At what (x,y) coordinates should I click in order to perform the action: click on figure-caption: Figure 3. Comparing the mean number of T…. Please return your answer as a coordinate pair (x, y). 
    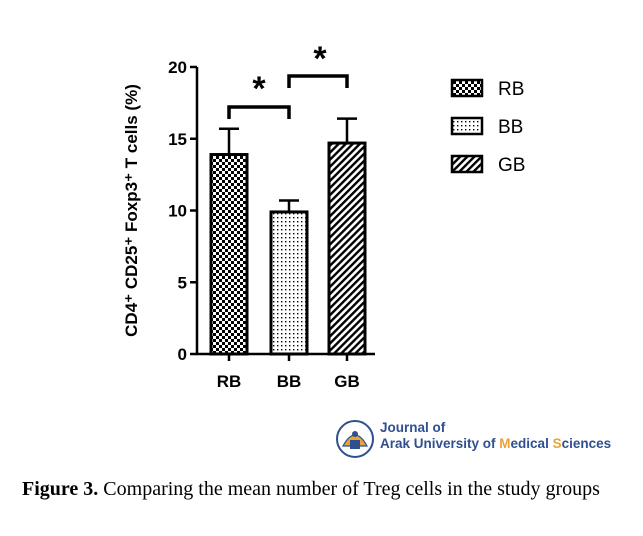
    Looking at the image, I should click on (322, 489).